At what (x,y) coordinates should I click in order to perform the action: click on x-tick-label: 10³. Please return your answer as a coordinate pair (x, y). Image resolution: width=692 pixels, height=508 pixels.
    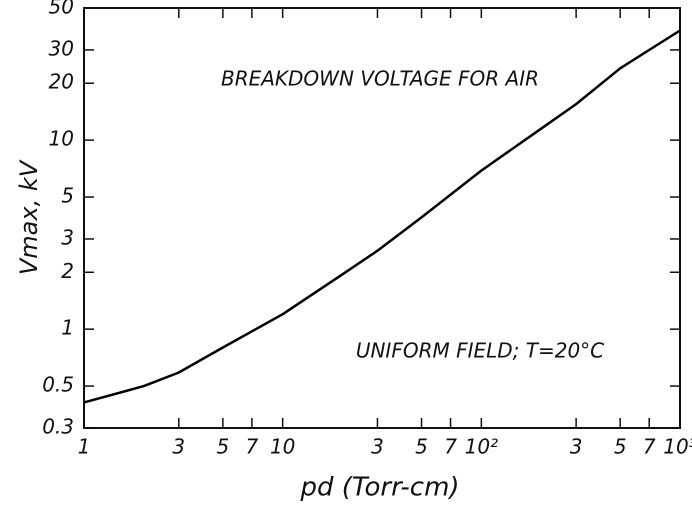
    Looking at the image, I should click on (677, 447).